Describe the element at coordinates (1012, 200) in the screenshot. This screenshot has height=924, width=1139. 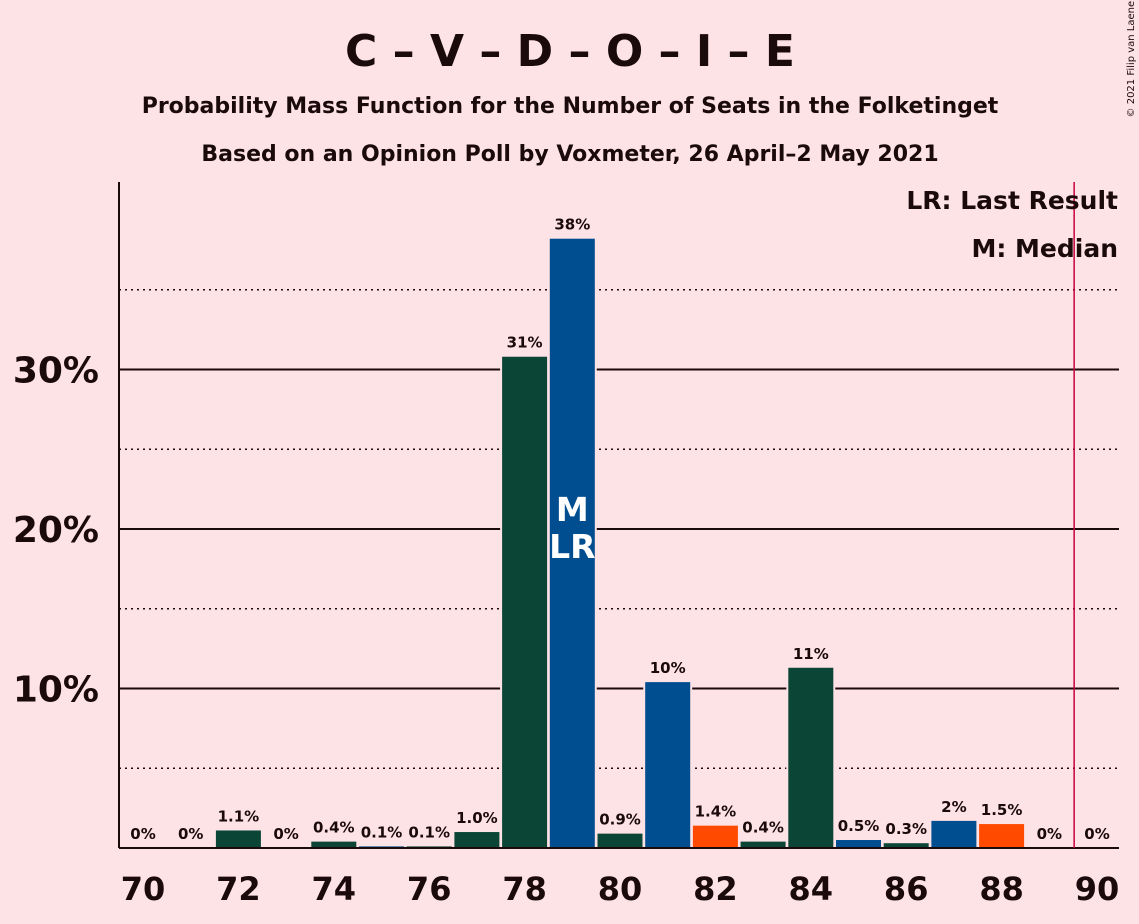
I see `legend-last-result: LR: Last Result` at that location.